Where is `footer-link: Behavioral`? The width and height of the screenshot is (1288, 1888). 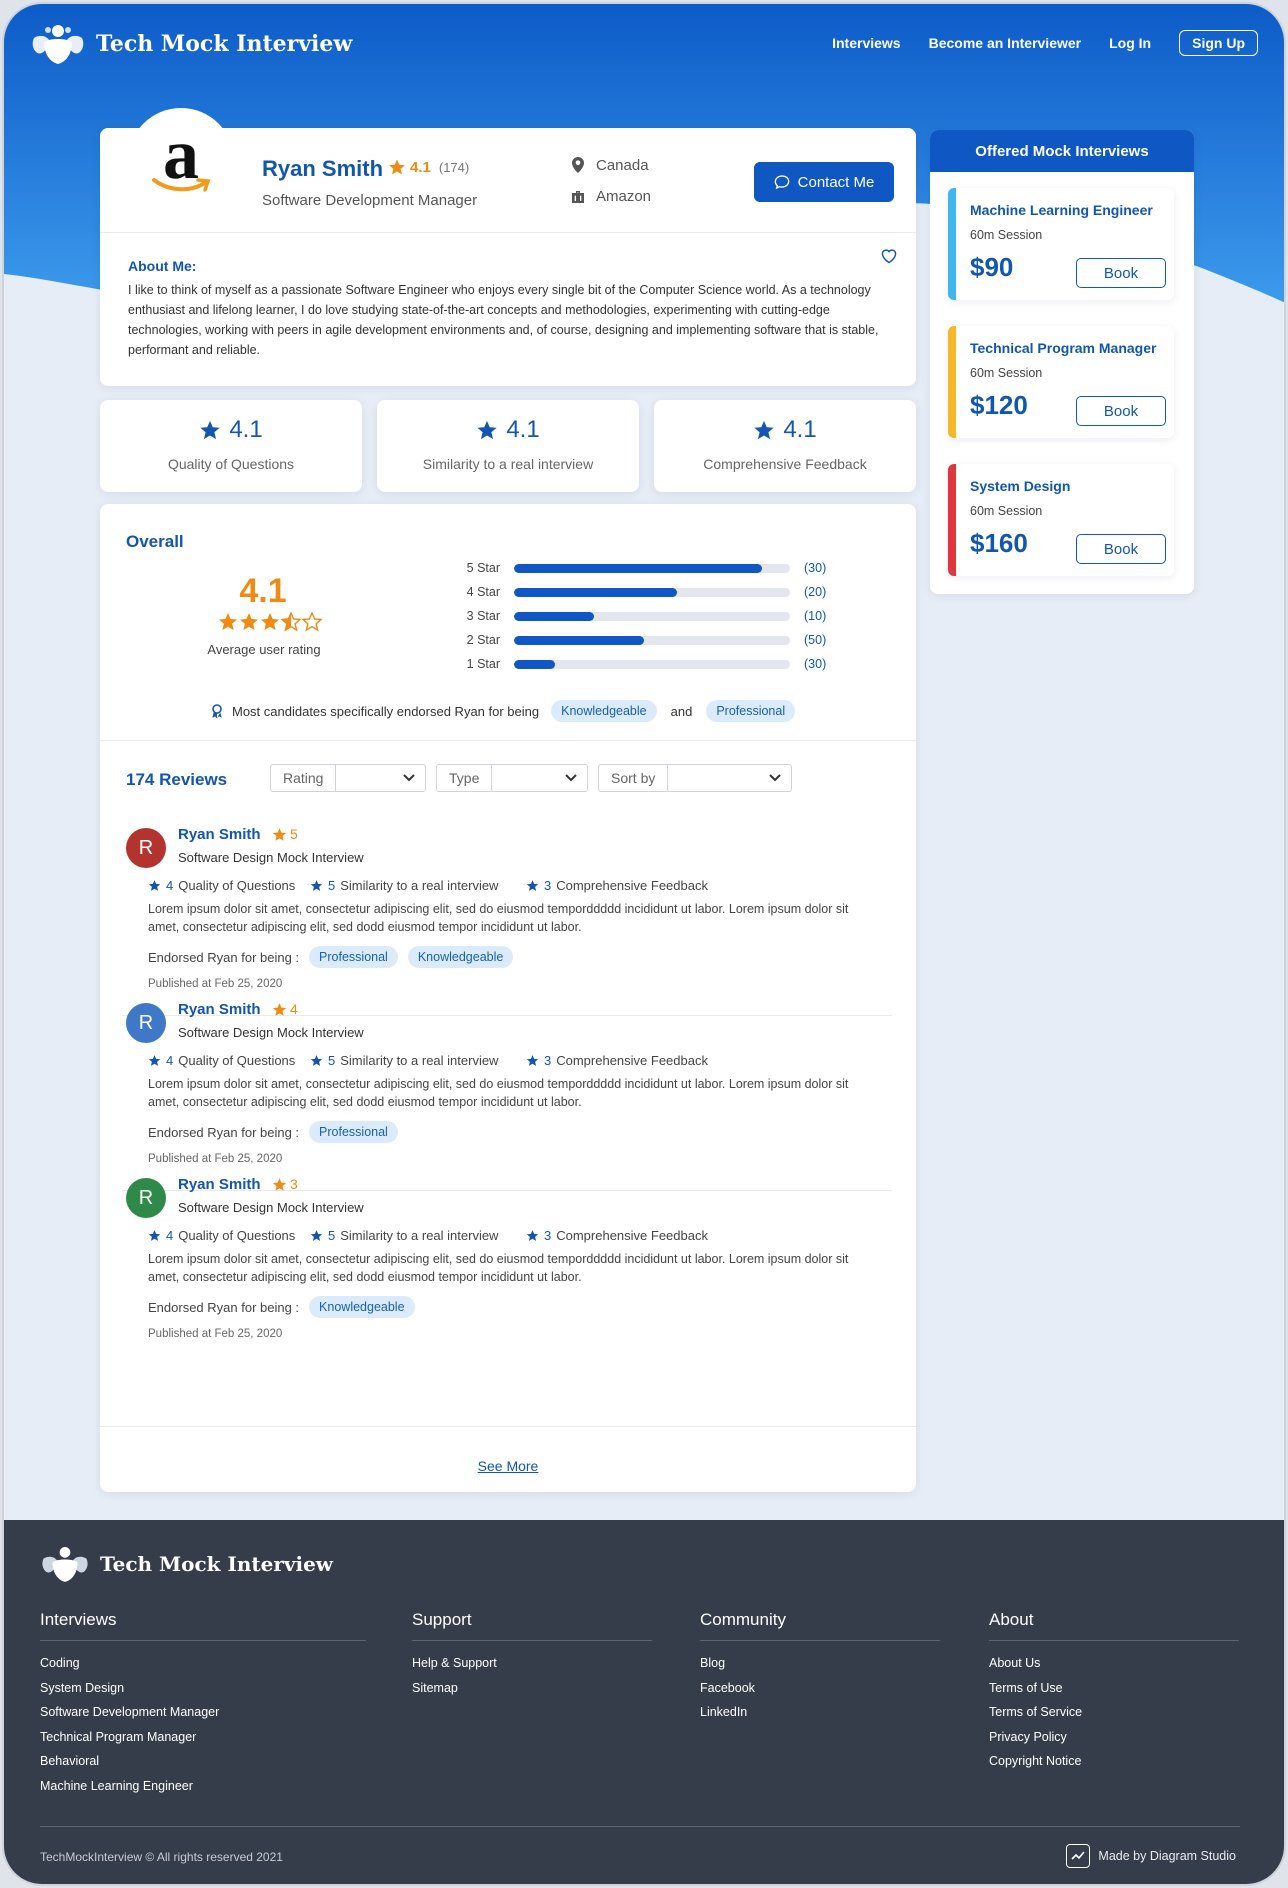 footer-link: Behavioral is located at coordinates (70, 1761).